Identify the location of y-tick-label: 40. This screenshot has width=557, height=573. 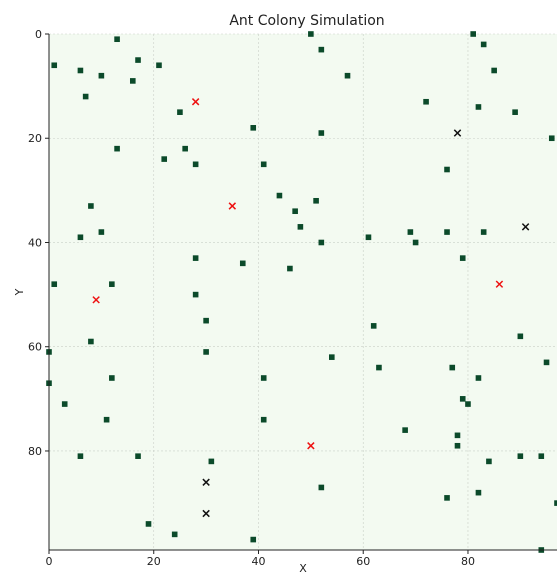
(35, 242).